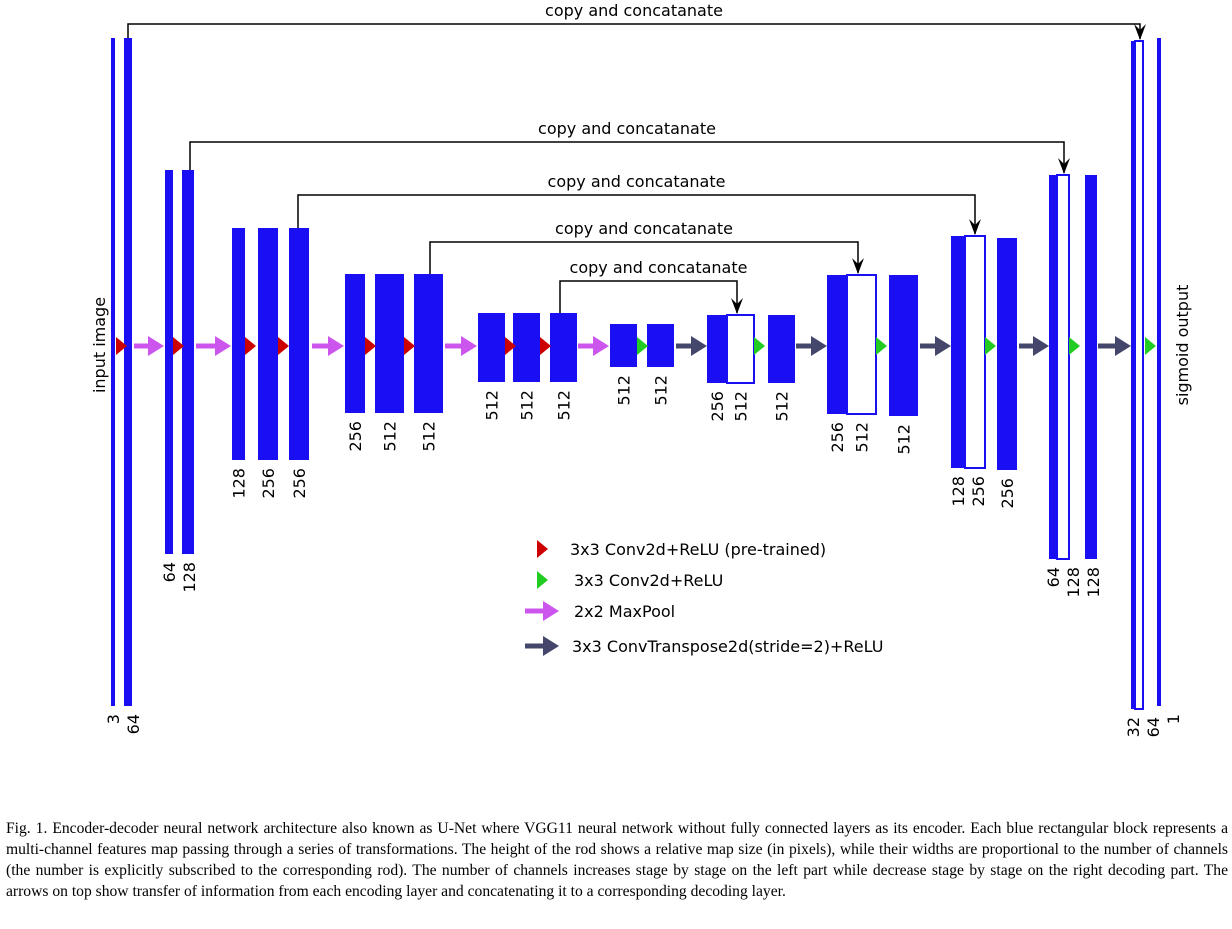 The image size is (1232, 929). What do you see at coordinates (727, 646) in the screenshot?
I see `legend-label: 3x3 ConvTranspose2d(stride=2)+ReLU` at bounding box center [727, 646].